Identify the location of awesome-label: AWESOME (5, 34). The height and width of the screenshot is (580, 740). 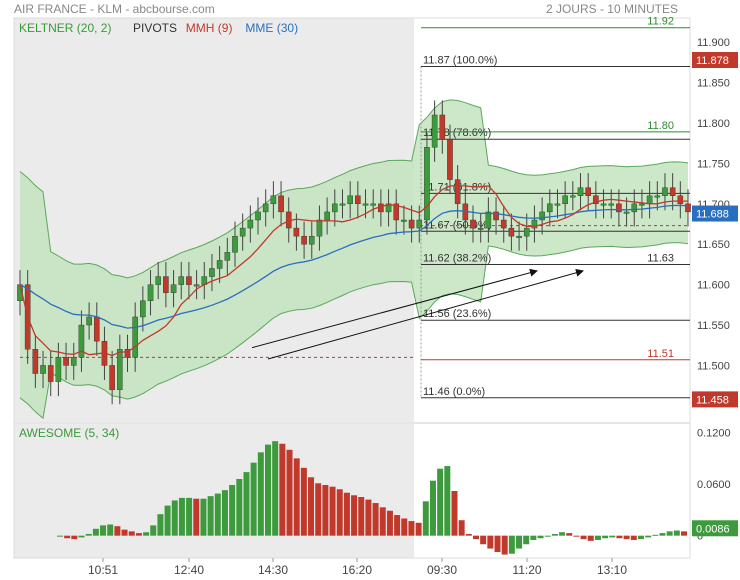
(69, 433).